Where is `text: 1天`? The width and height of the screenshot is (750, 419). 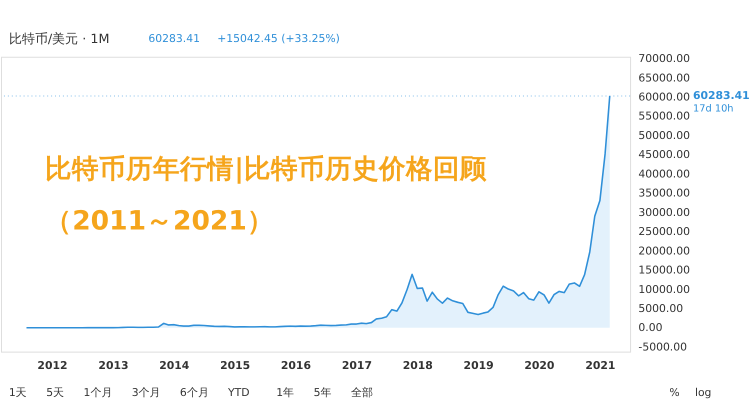
text: 1天 is located at coordinates (17, 392).